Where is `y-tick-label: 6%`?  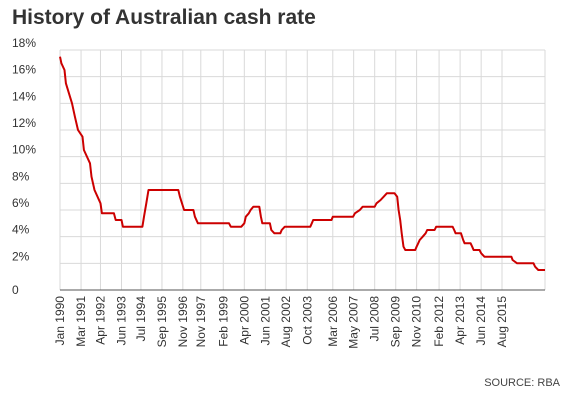
y-tick-label: 6% is located at coordinates (21, 203).